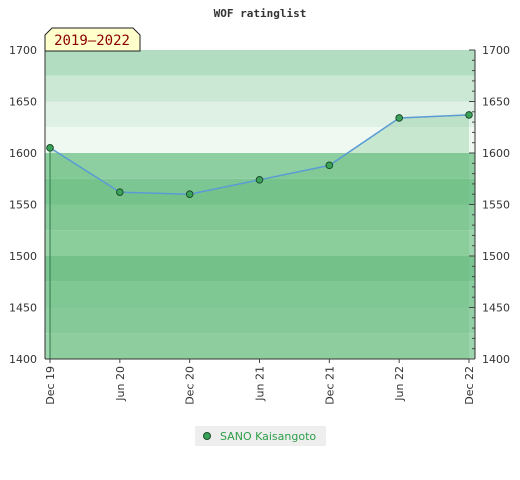 This screenshot has width=520, height=480. Describe the element at coordinates (260, 13) in the screenshot. I see `chart-title: WOF ratinglist` at that location.